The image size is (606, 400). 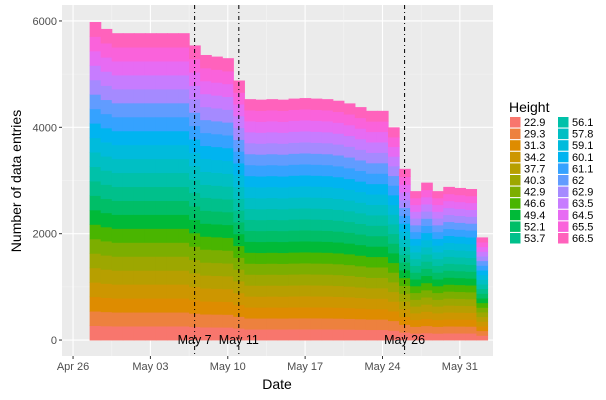 What do you see at coordinates (239, 340) in the screenshot?
I see `annotation-label: May 11` at bounding box center [239, 340].